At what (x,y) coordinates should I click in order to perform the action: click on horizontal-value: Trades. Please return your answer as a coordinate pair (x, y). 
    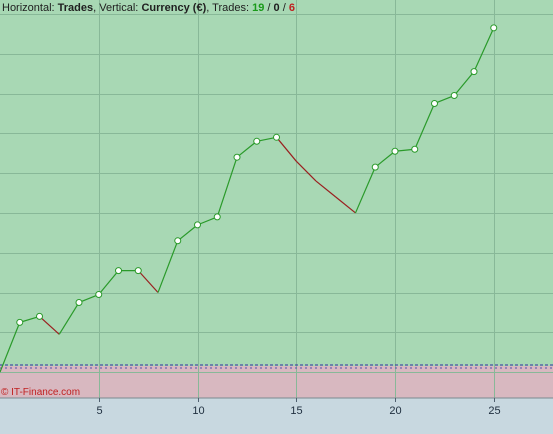
    Looking at the image, I should click on (75, 8).